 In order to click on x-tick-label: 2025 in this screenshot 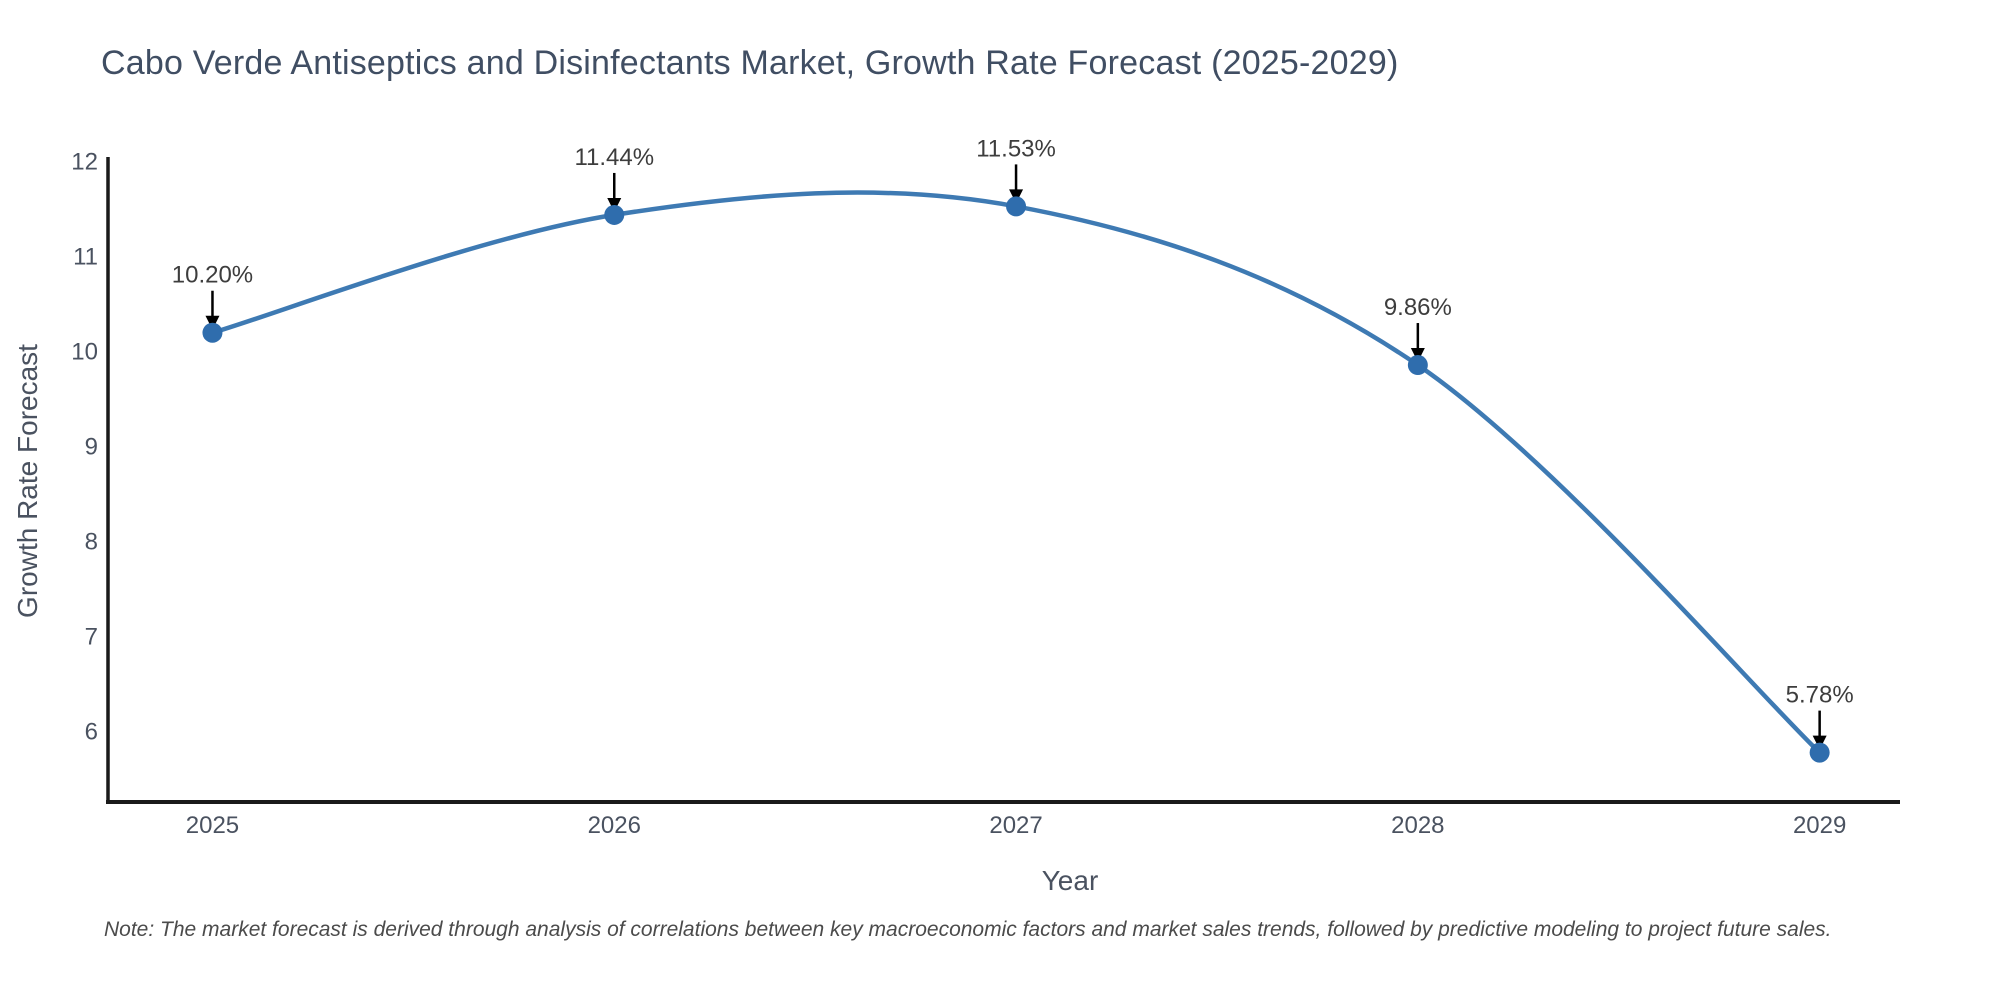, I will do `click(212, 825)`.